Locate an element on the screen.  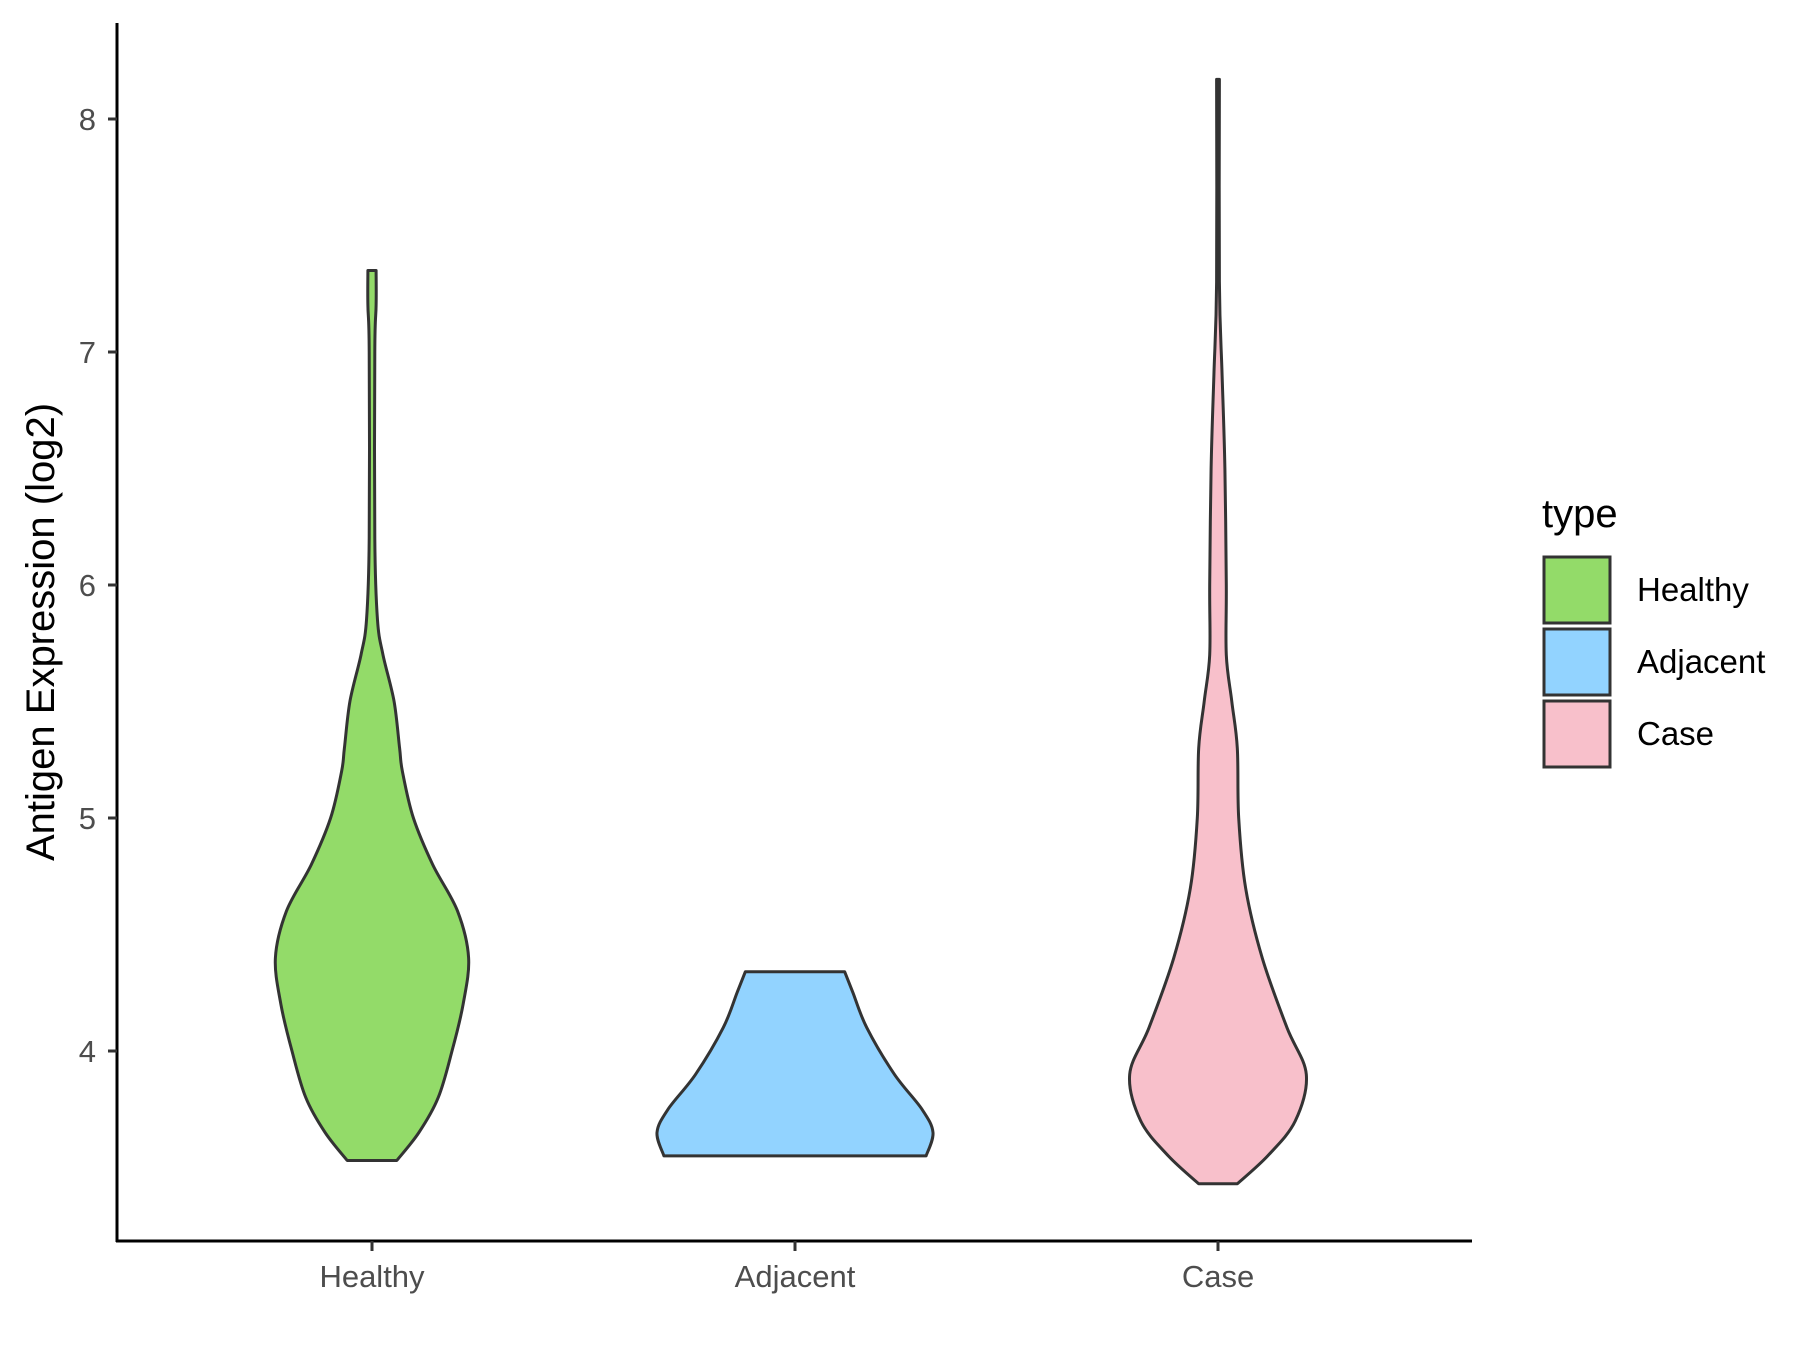
violin-adjacent is located at coordinates (795, 1064).